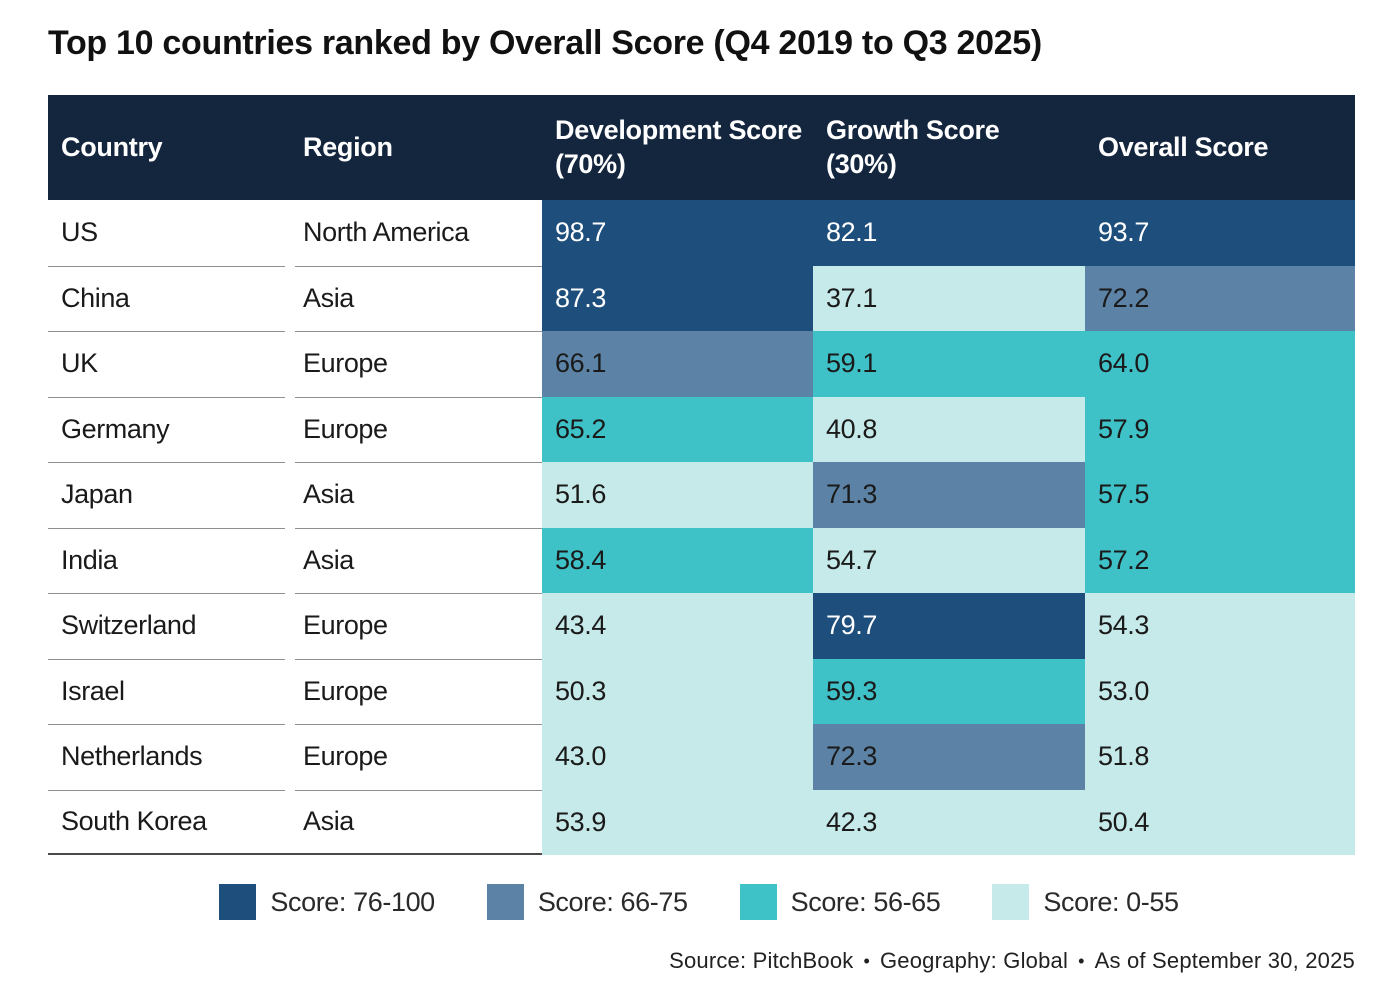 The height and width of the screenshot is (1005, 1398). What do you see at coordinates (949, 429) in the screenshot?
I see `growth-score-cell: 40.8` at bounding box center [949, 429].